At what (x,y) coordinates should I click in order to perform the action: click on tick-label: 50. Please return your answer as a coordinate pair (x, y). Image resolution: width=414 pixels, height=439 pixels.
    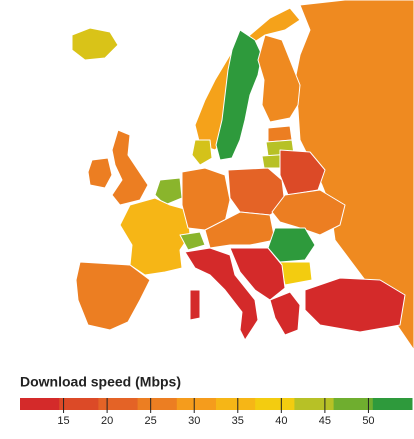
    Looking at the image, I should click on (368, 421).